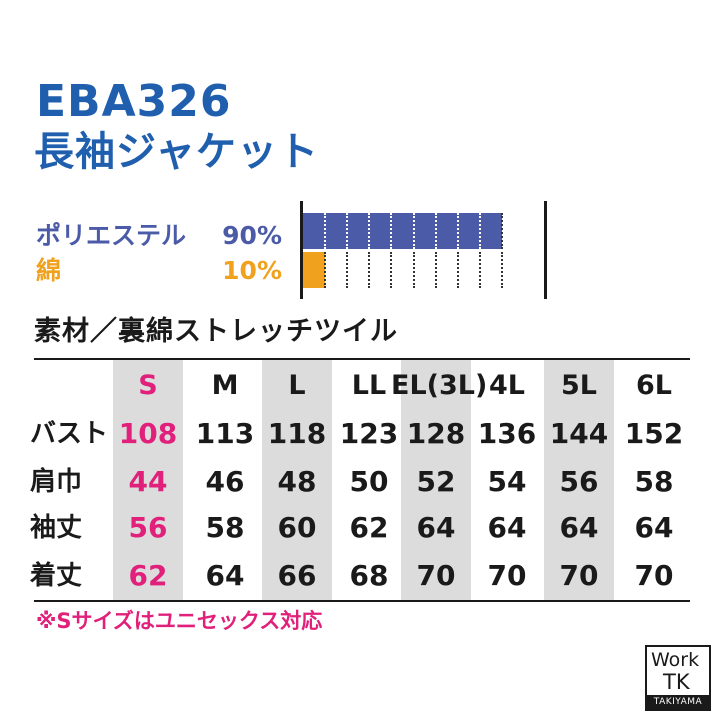 The width and height of the screenshot is (720, 720). What do you see at coordinates (369, 385) in the screenshot?
I see `size-header: LL` at bounding box center [369, 385].